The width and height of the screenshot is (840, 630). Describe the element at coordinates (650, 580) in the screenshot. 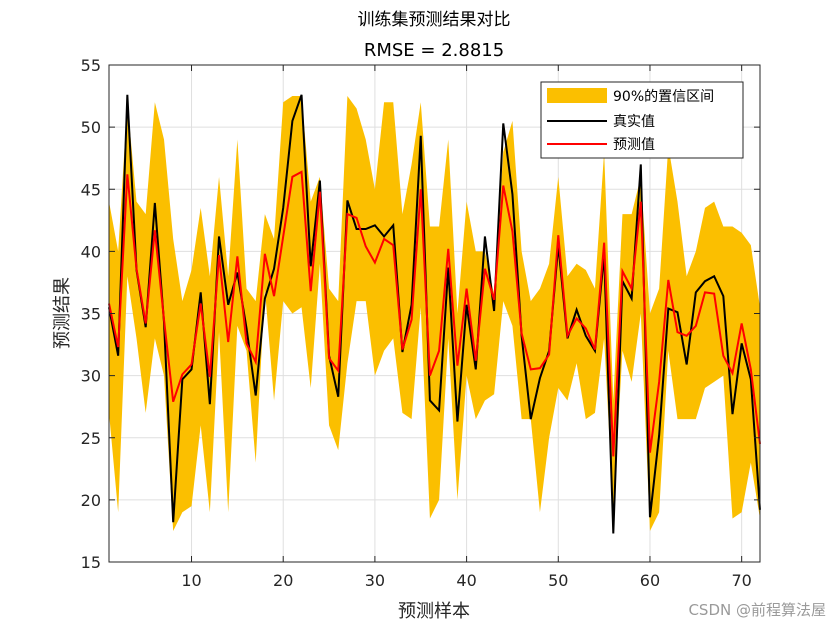

I see `x-tick-label: 60` at that location.